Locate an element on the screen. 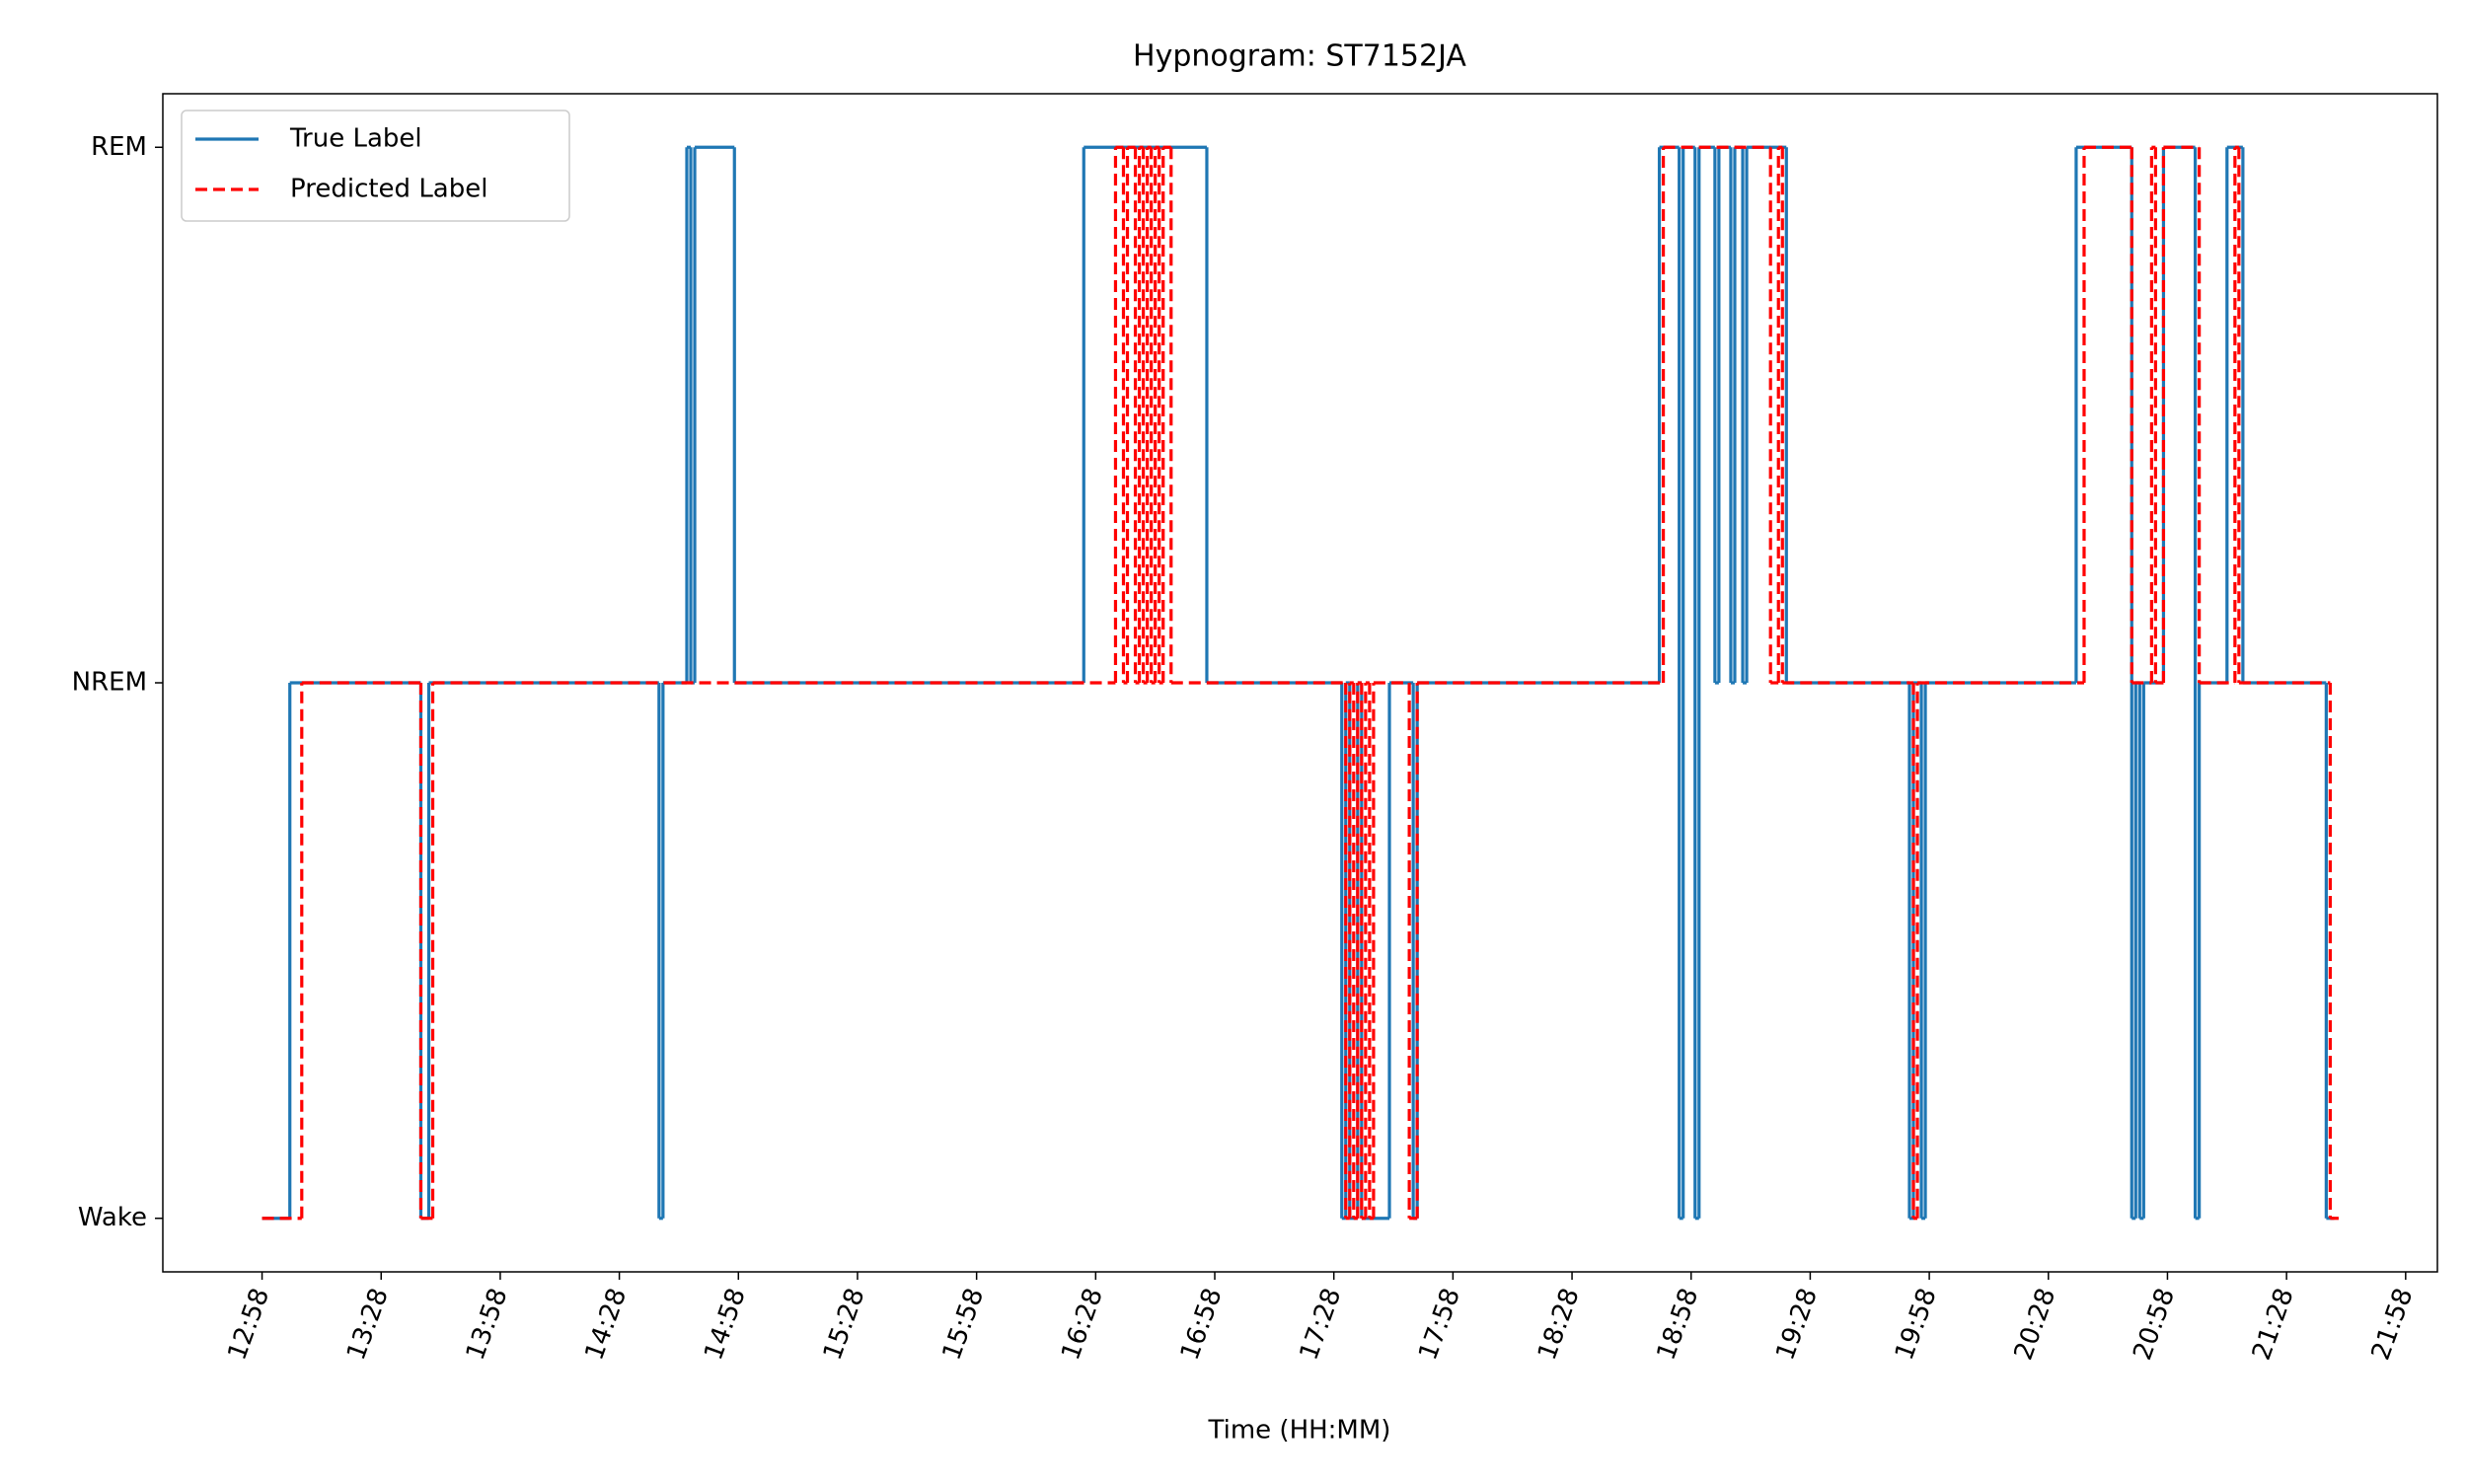  legend-label: True Label is located at coordinates (355, 139).